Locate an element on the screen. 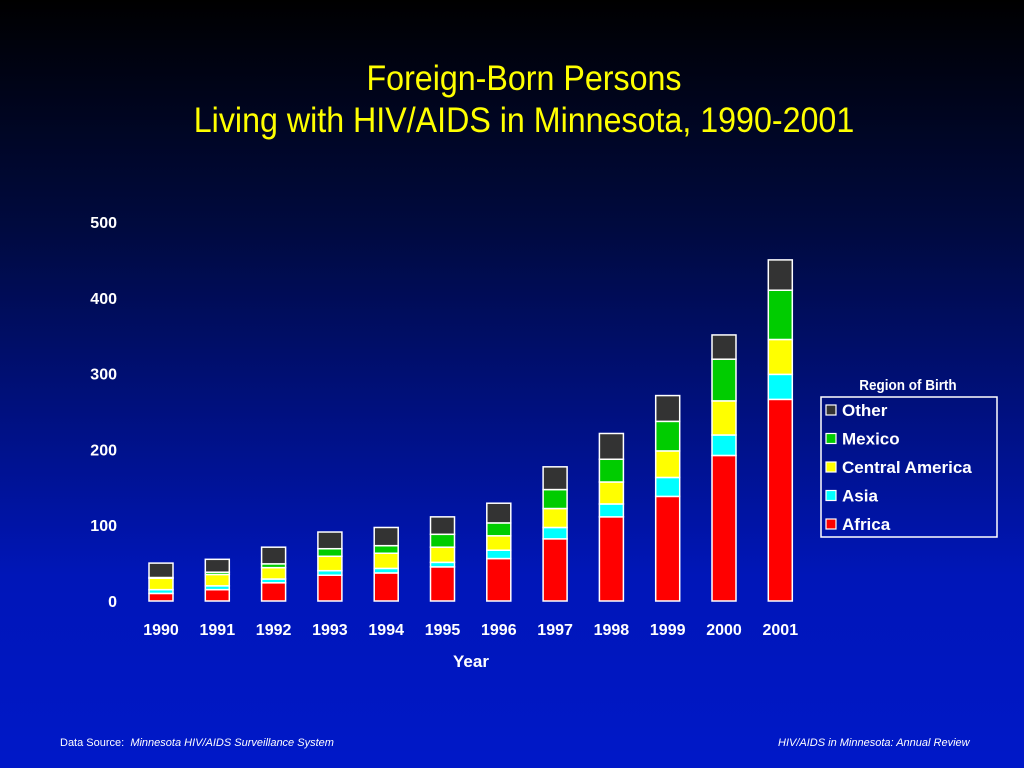 This screenshot has width=1024, height=768. bar-1991-africa is located at coordinates (217, 595).